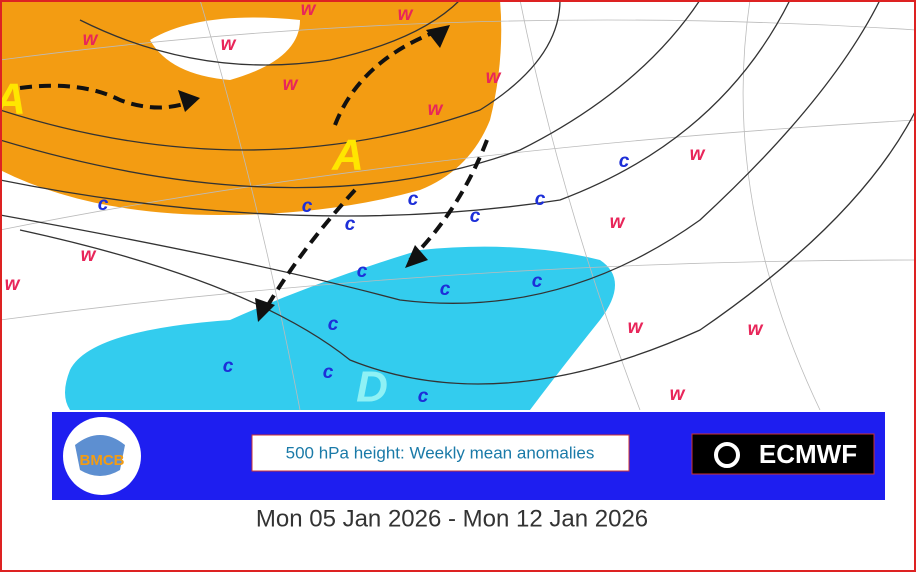 Image resolution: width=916 pixels, height=572 pixels. Describe the element at coordinates (372, 387) in the screenshot. I see `low-label: D` at that location.